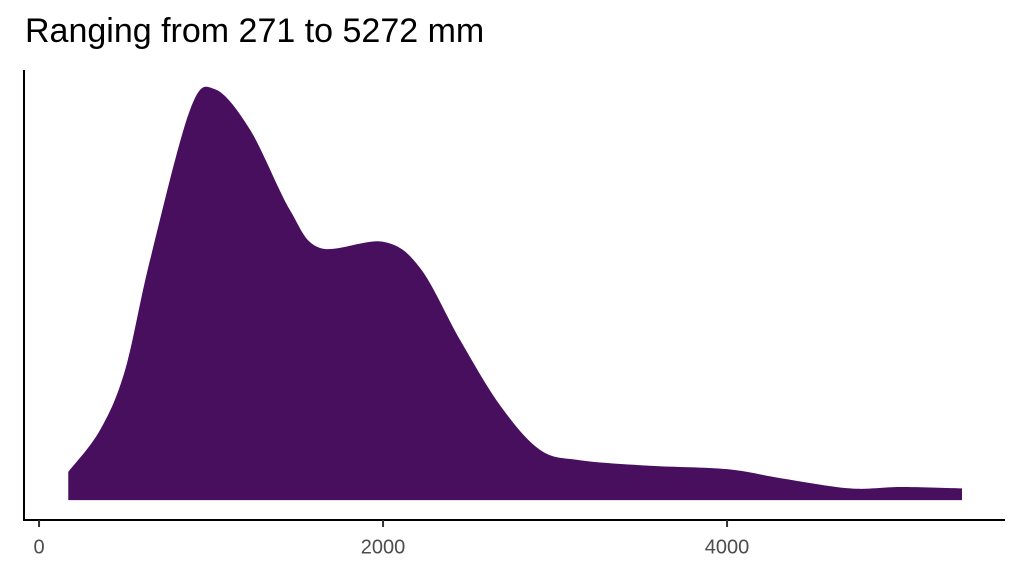  I want to click on x-tick-label: 0, so click(38, 547).